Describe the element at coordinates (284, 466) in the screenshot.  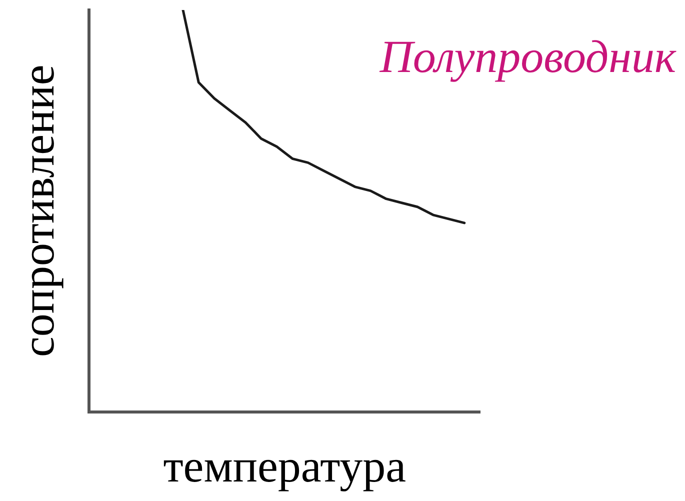
I see `x-axis-title: температура` at that location.